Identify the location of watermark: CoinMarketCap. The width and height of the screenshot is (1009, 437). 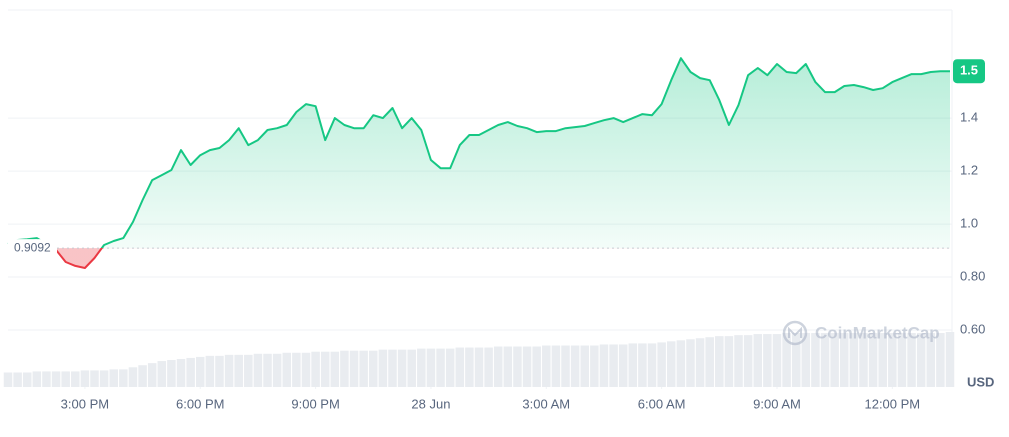
(861, 333).